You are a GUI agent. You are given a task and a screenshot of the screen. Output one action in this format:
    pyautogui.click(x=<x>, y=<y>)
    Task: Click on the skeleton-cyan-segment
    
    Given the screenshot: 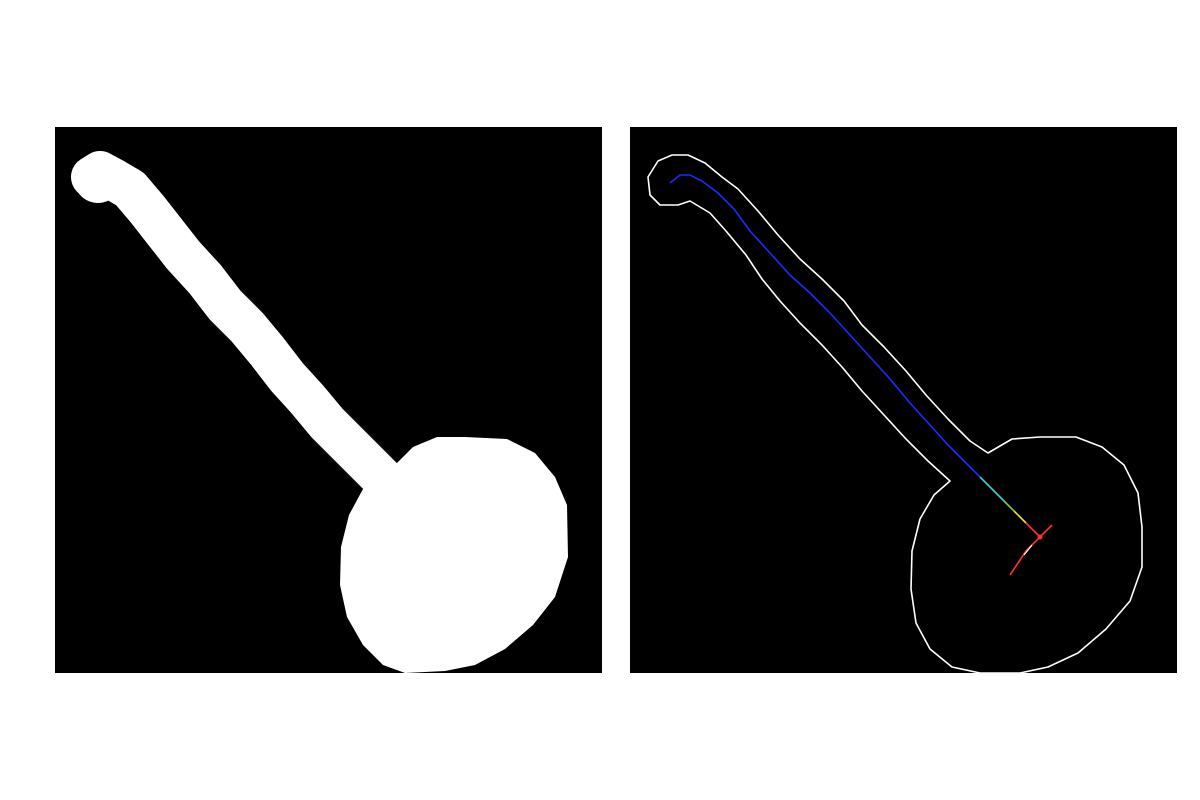 What is the action you would take?
    pyautogui.click(x=992, y=489)
    